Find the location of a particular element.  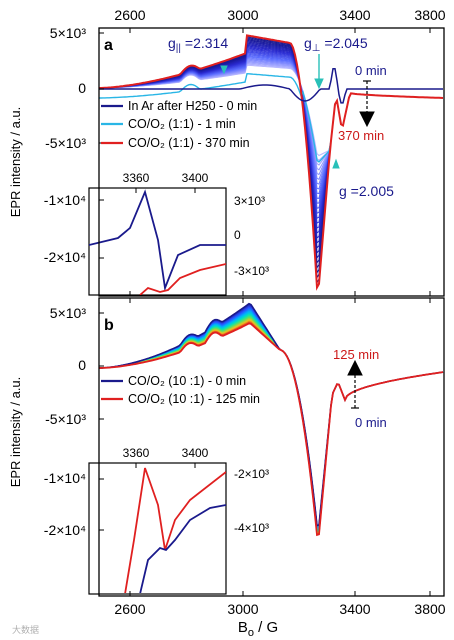

legend-entry: CO/O₂ (10 :1) - 125 min is located at coordinates (194, 399).